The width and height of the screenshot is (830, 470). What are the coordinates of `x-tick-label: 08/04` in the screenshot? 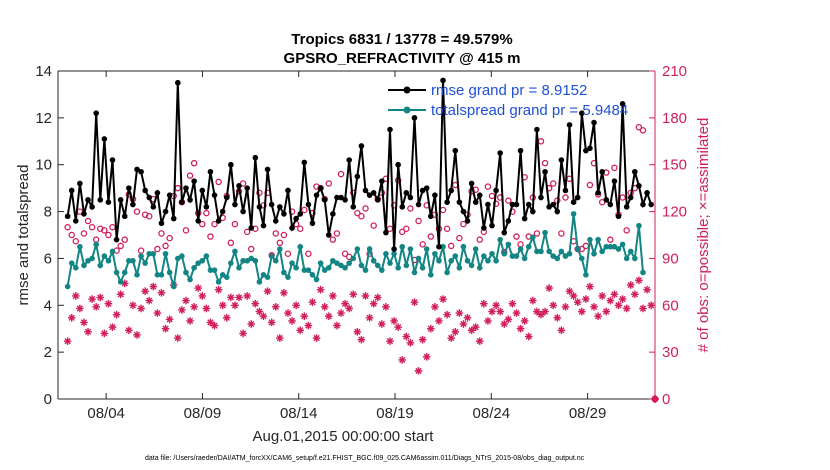 It's located at (106, 413).